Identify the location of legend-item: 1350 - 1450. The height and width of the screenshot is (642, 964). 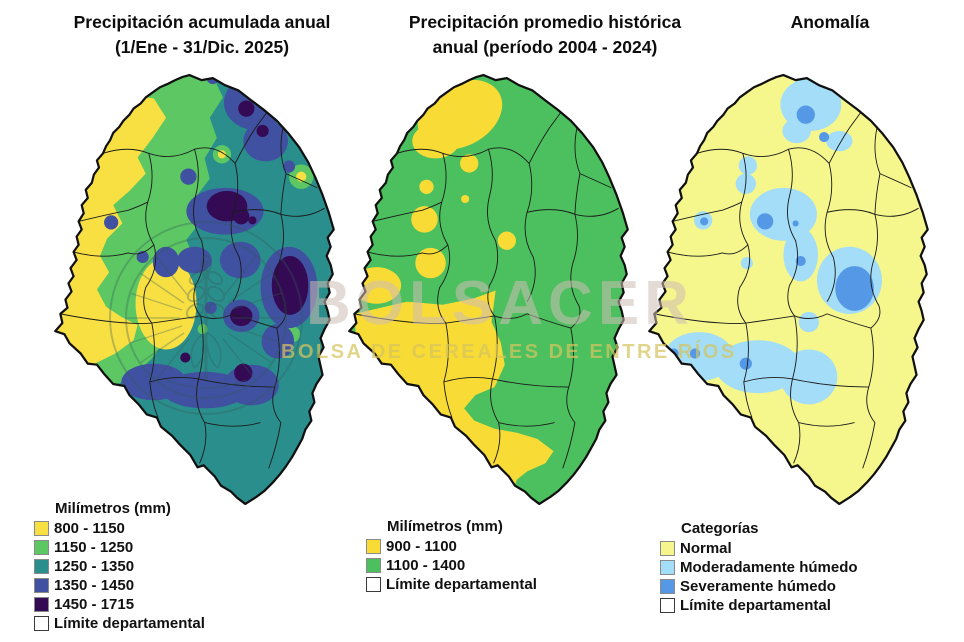
(119, 585).